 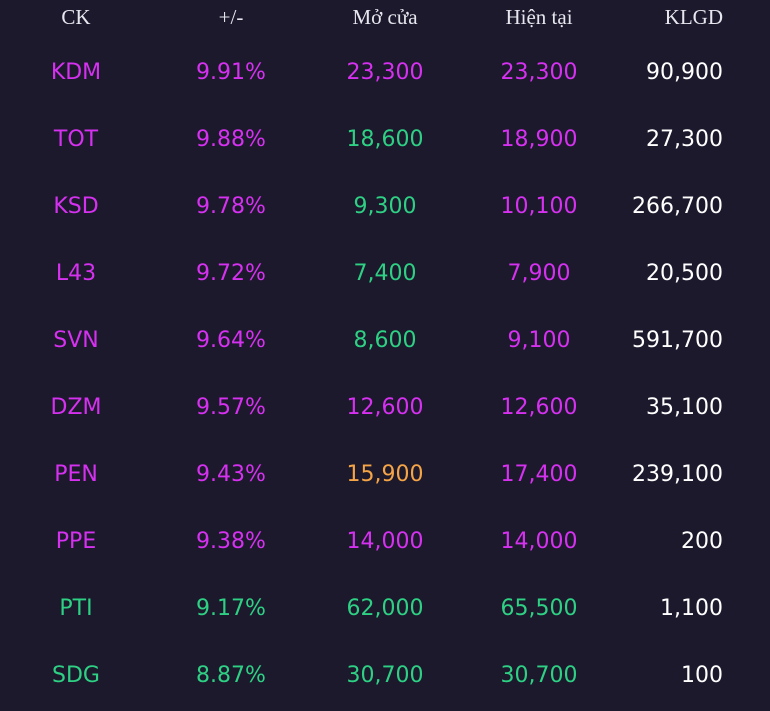 What do you see at coordinates (76, 273) in the screenshot?
I see `ticker-cell: L43` at bounding box center [76, 273].